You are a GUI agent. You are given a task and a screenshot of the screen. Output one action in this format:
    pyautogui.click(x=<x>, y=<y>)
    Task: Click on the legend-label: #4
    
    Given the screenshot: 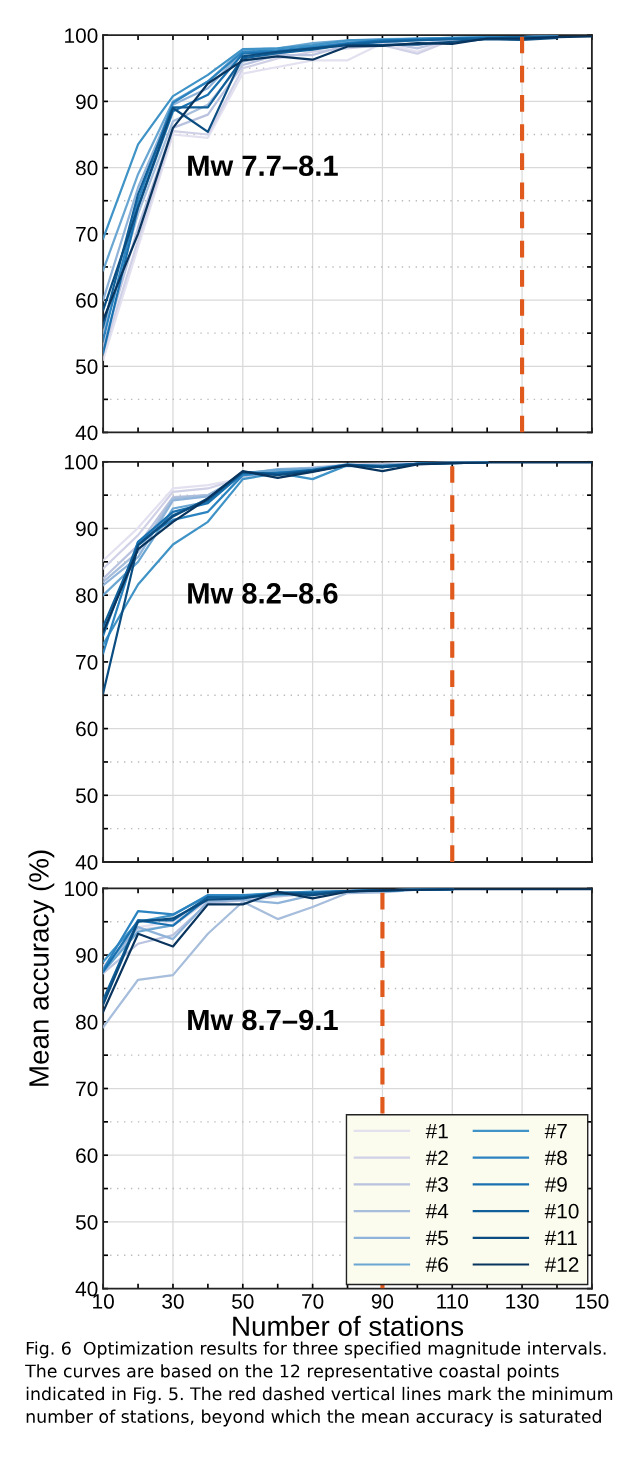 What is the action you would take?
    pyautogui.click(x=437, y=1211)
    